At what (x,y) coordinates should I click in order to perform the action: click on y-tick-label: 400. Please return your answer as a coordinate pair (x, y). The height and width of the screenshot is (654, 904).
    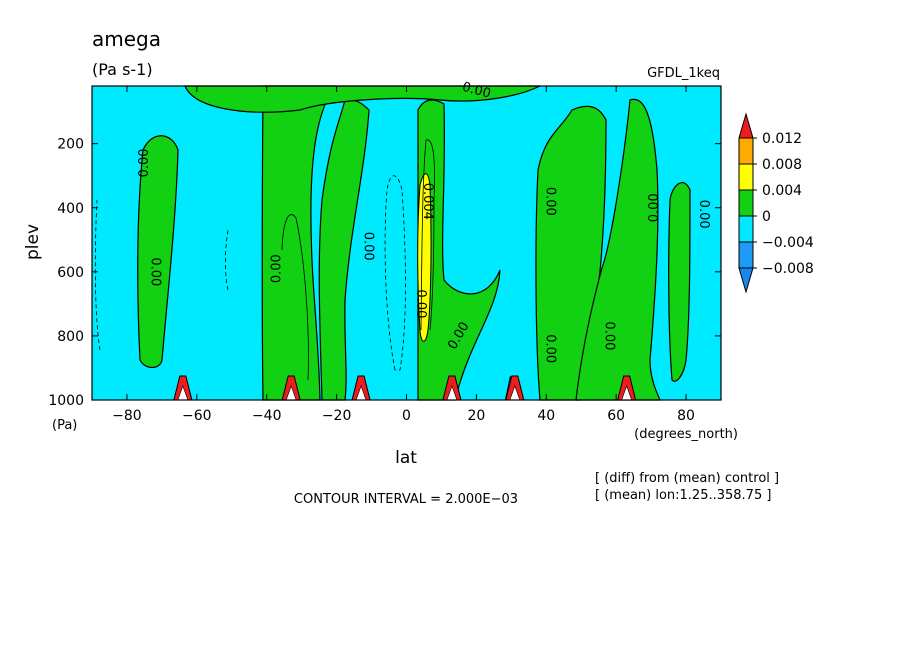
    Looking at the image, I should click on (70, 209).